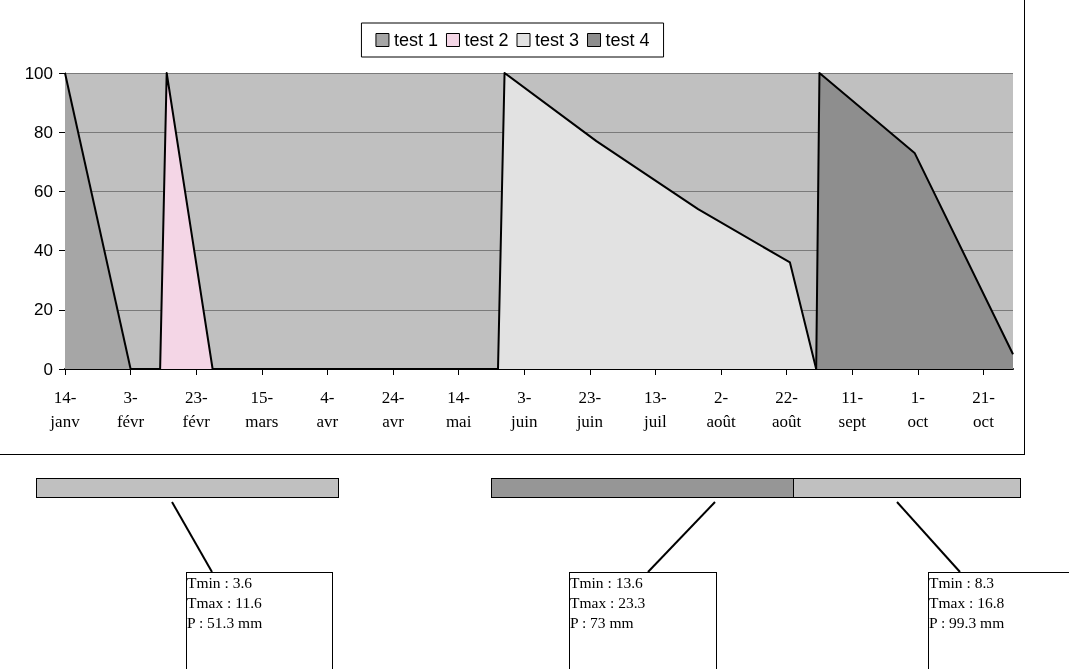 Image resolution: width=1069 pixels, height=669 pixels. What do you see at coordinates (524, 409) in the screenshot?
I see `x-tick-label: 3-juin` at bounding box center [524, 409].